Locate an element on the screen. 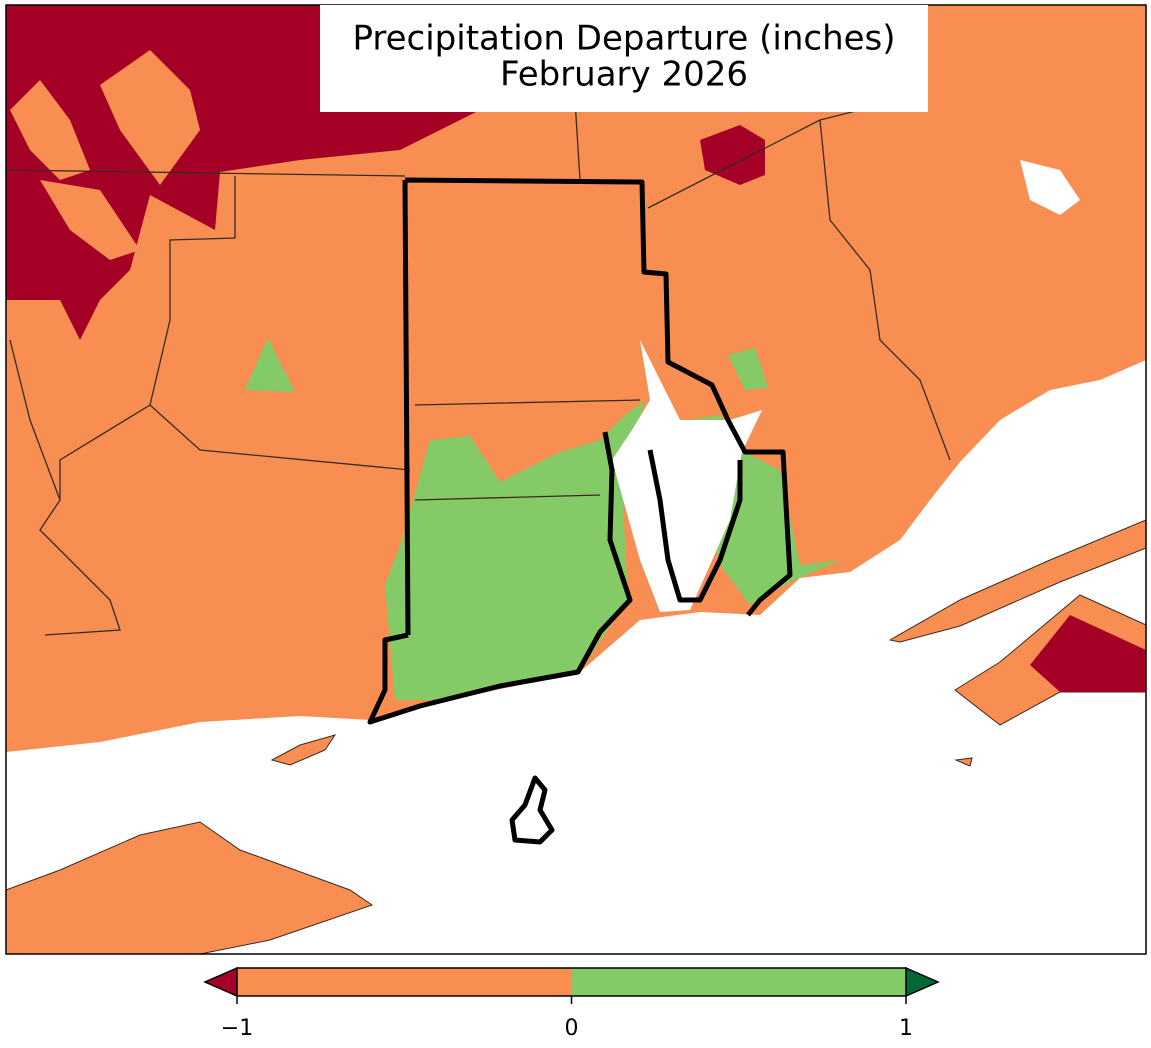  title-box is located at coordinates (624, 58).